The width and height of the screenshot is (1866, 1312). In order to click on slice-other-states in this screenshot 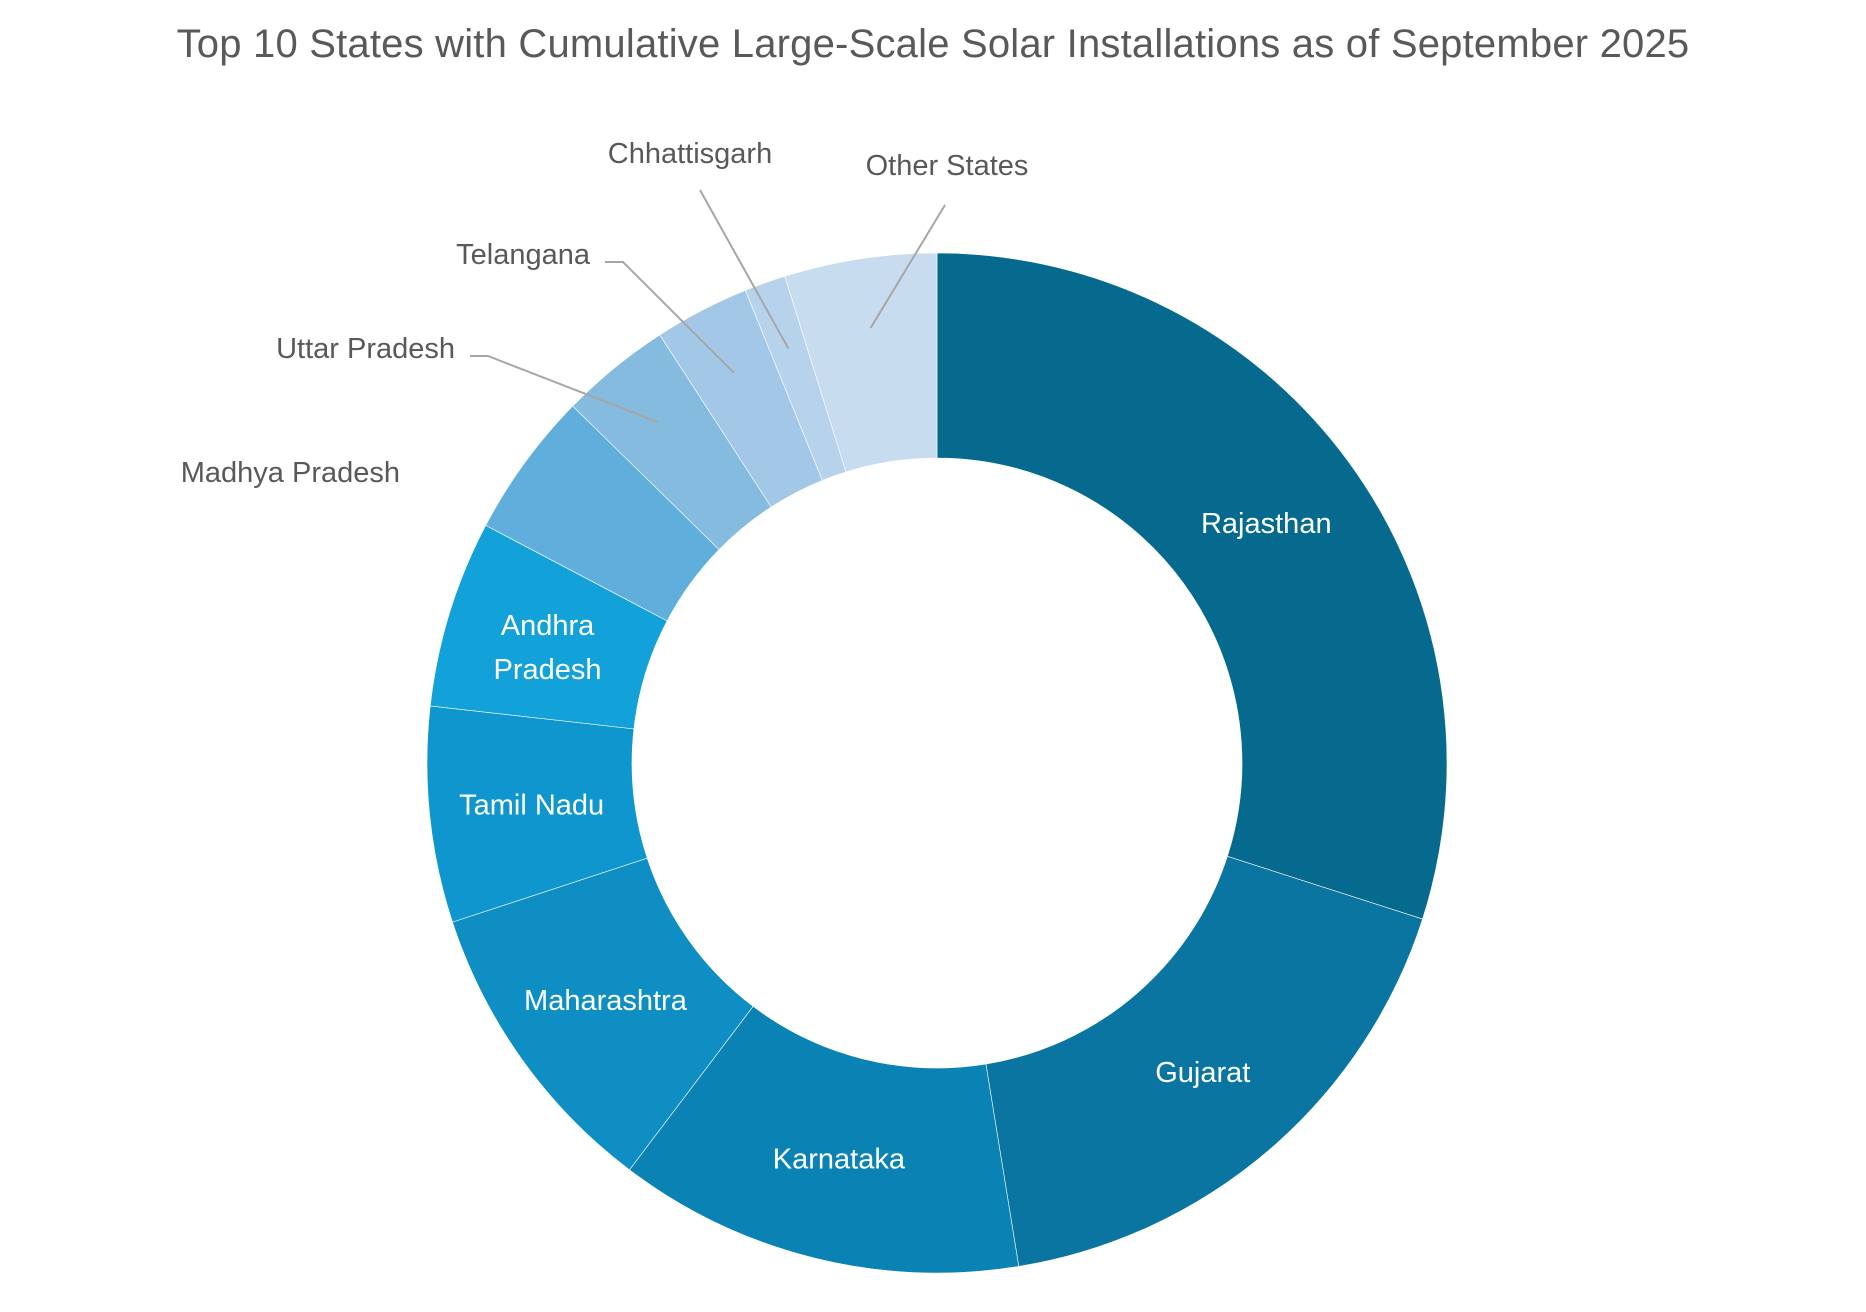, I will do `click(861, 362)`.